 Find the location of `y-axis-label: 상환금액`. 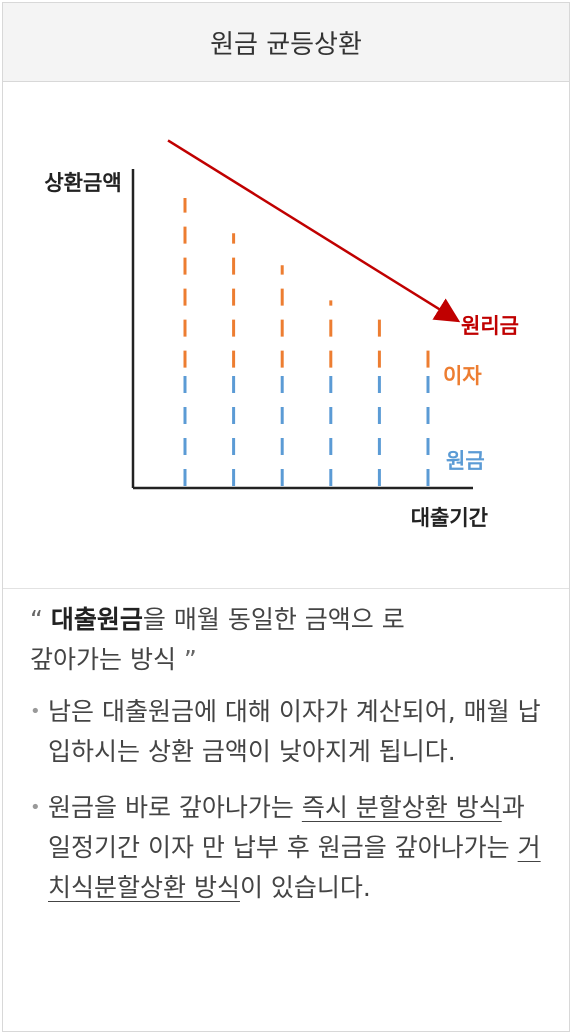

y-axis-label: 상환금액 is located at coordinates (82, 183).